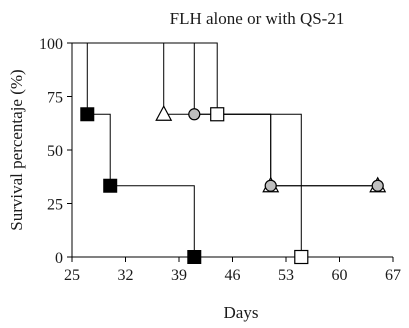 This screenshot has height=328, width=409. I want to click on x-tick-label: 60, so click(340, 275).